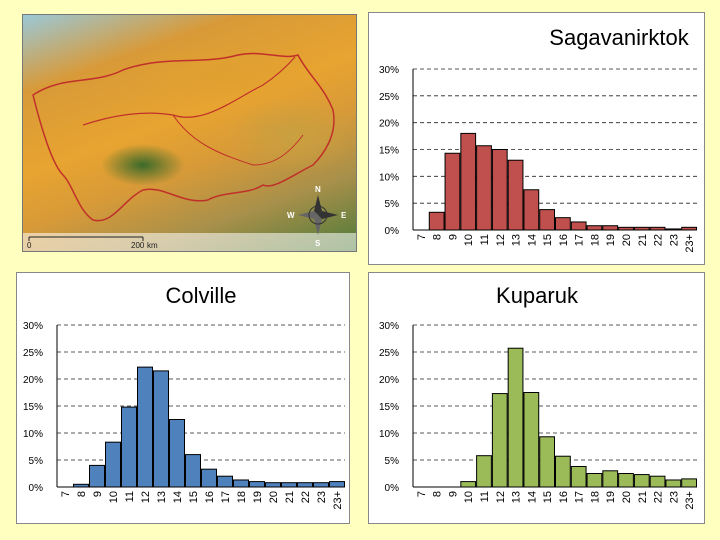  Describe the element at coordinates (29, 245) in the screenshot. I see `scale-label-0: 0` at that location.